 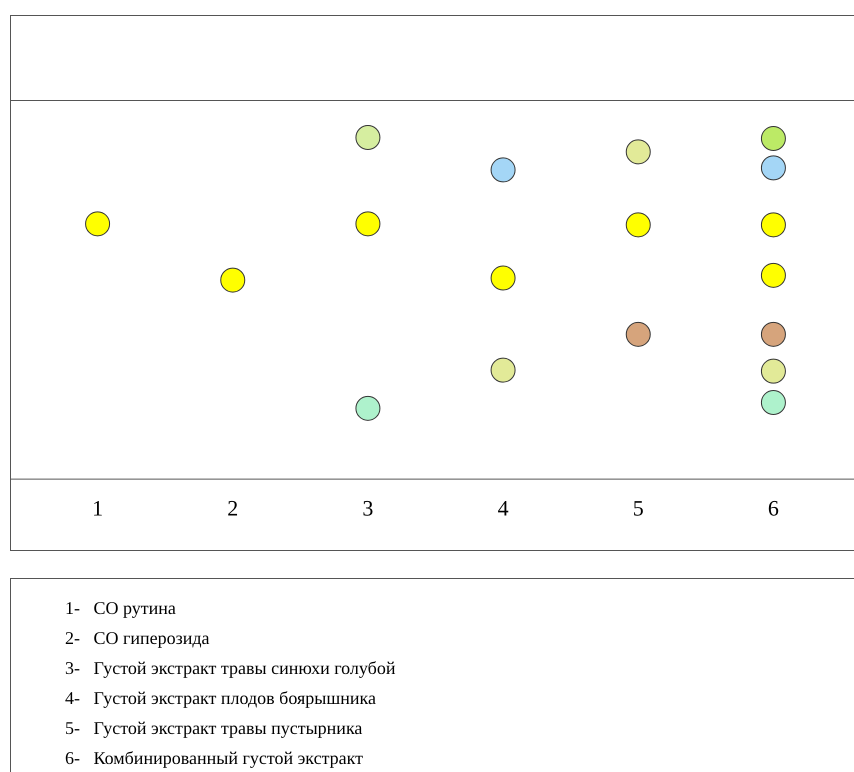 What do you see at coordinates (214, 758) in the screenshot?
I see `text: 6- Комбинированный густой экстракт` at bounding box center [214, 758].